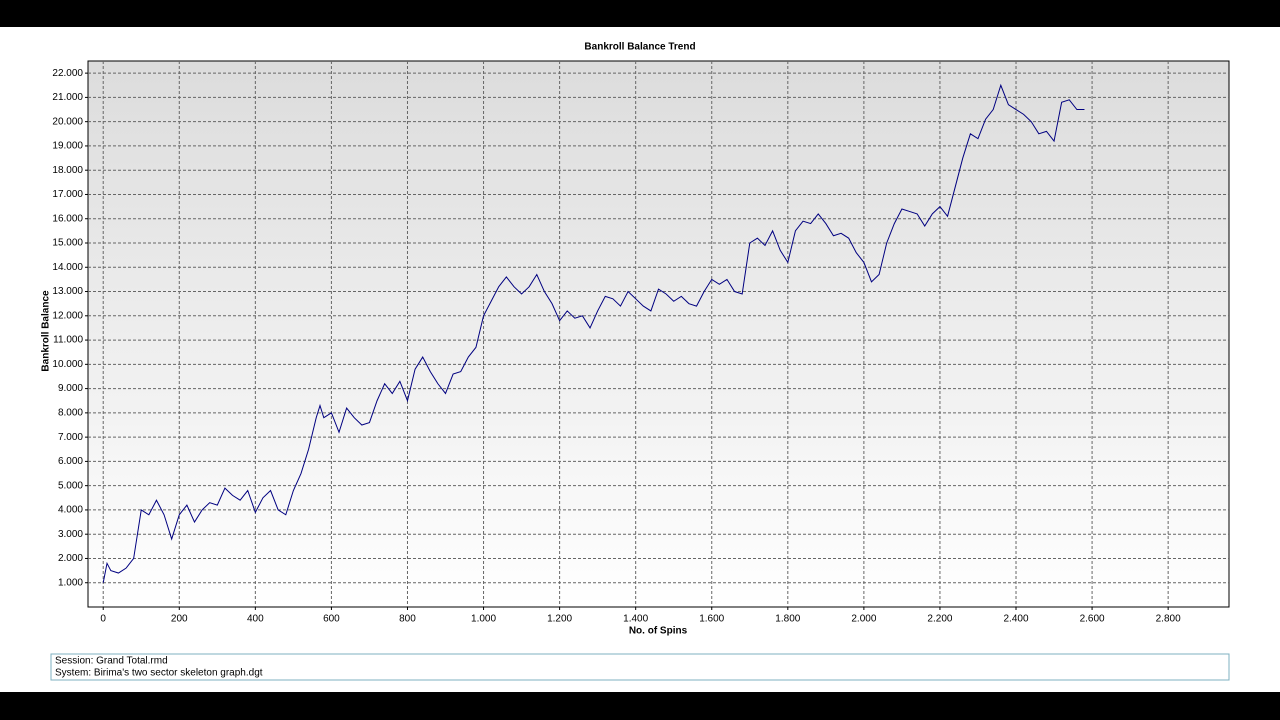  What do you see at coordinates (483, 619) in the screenshot?
I see `x-tick-label: 1.000` at bounding box center [483, 619].